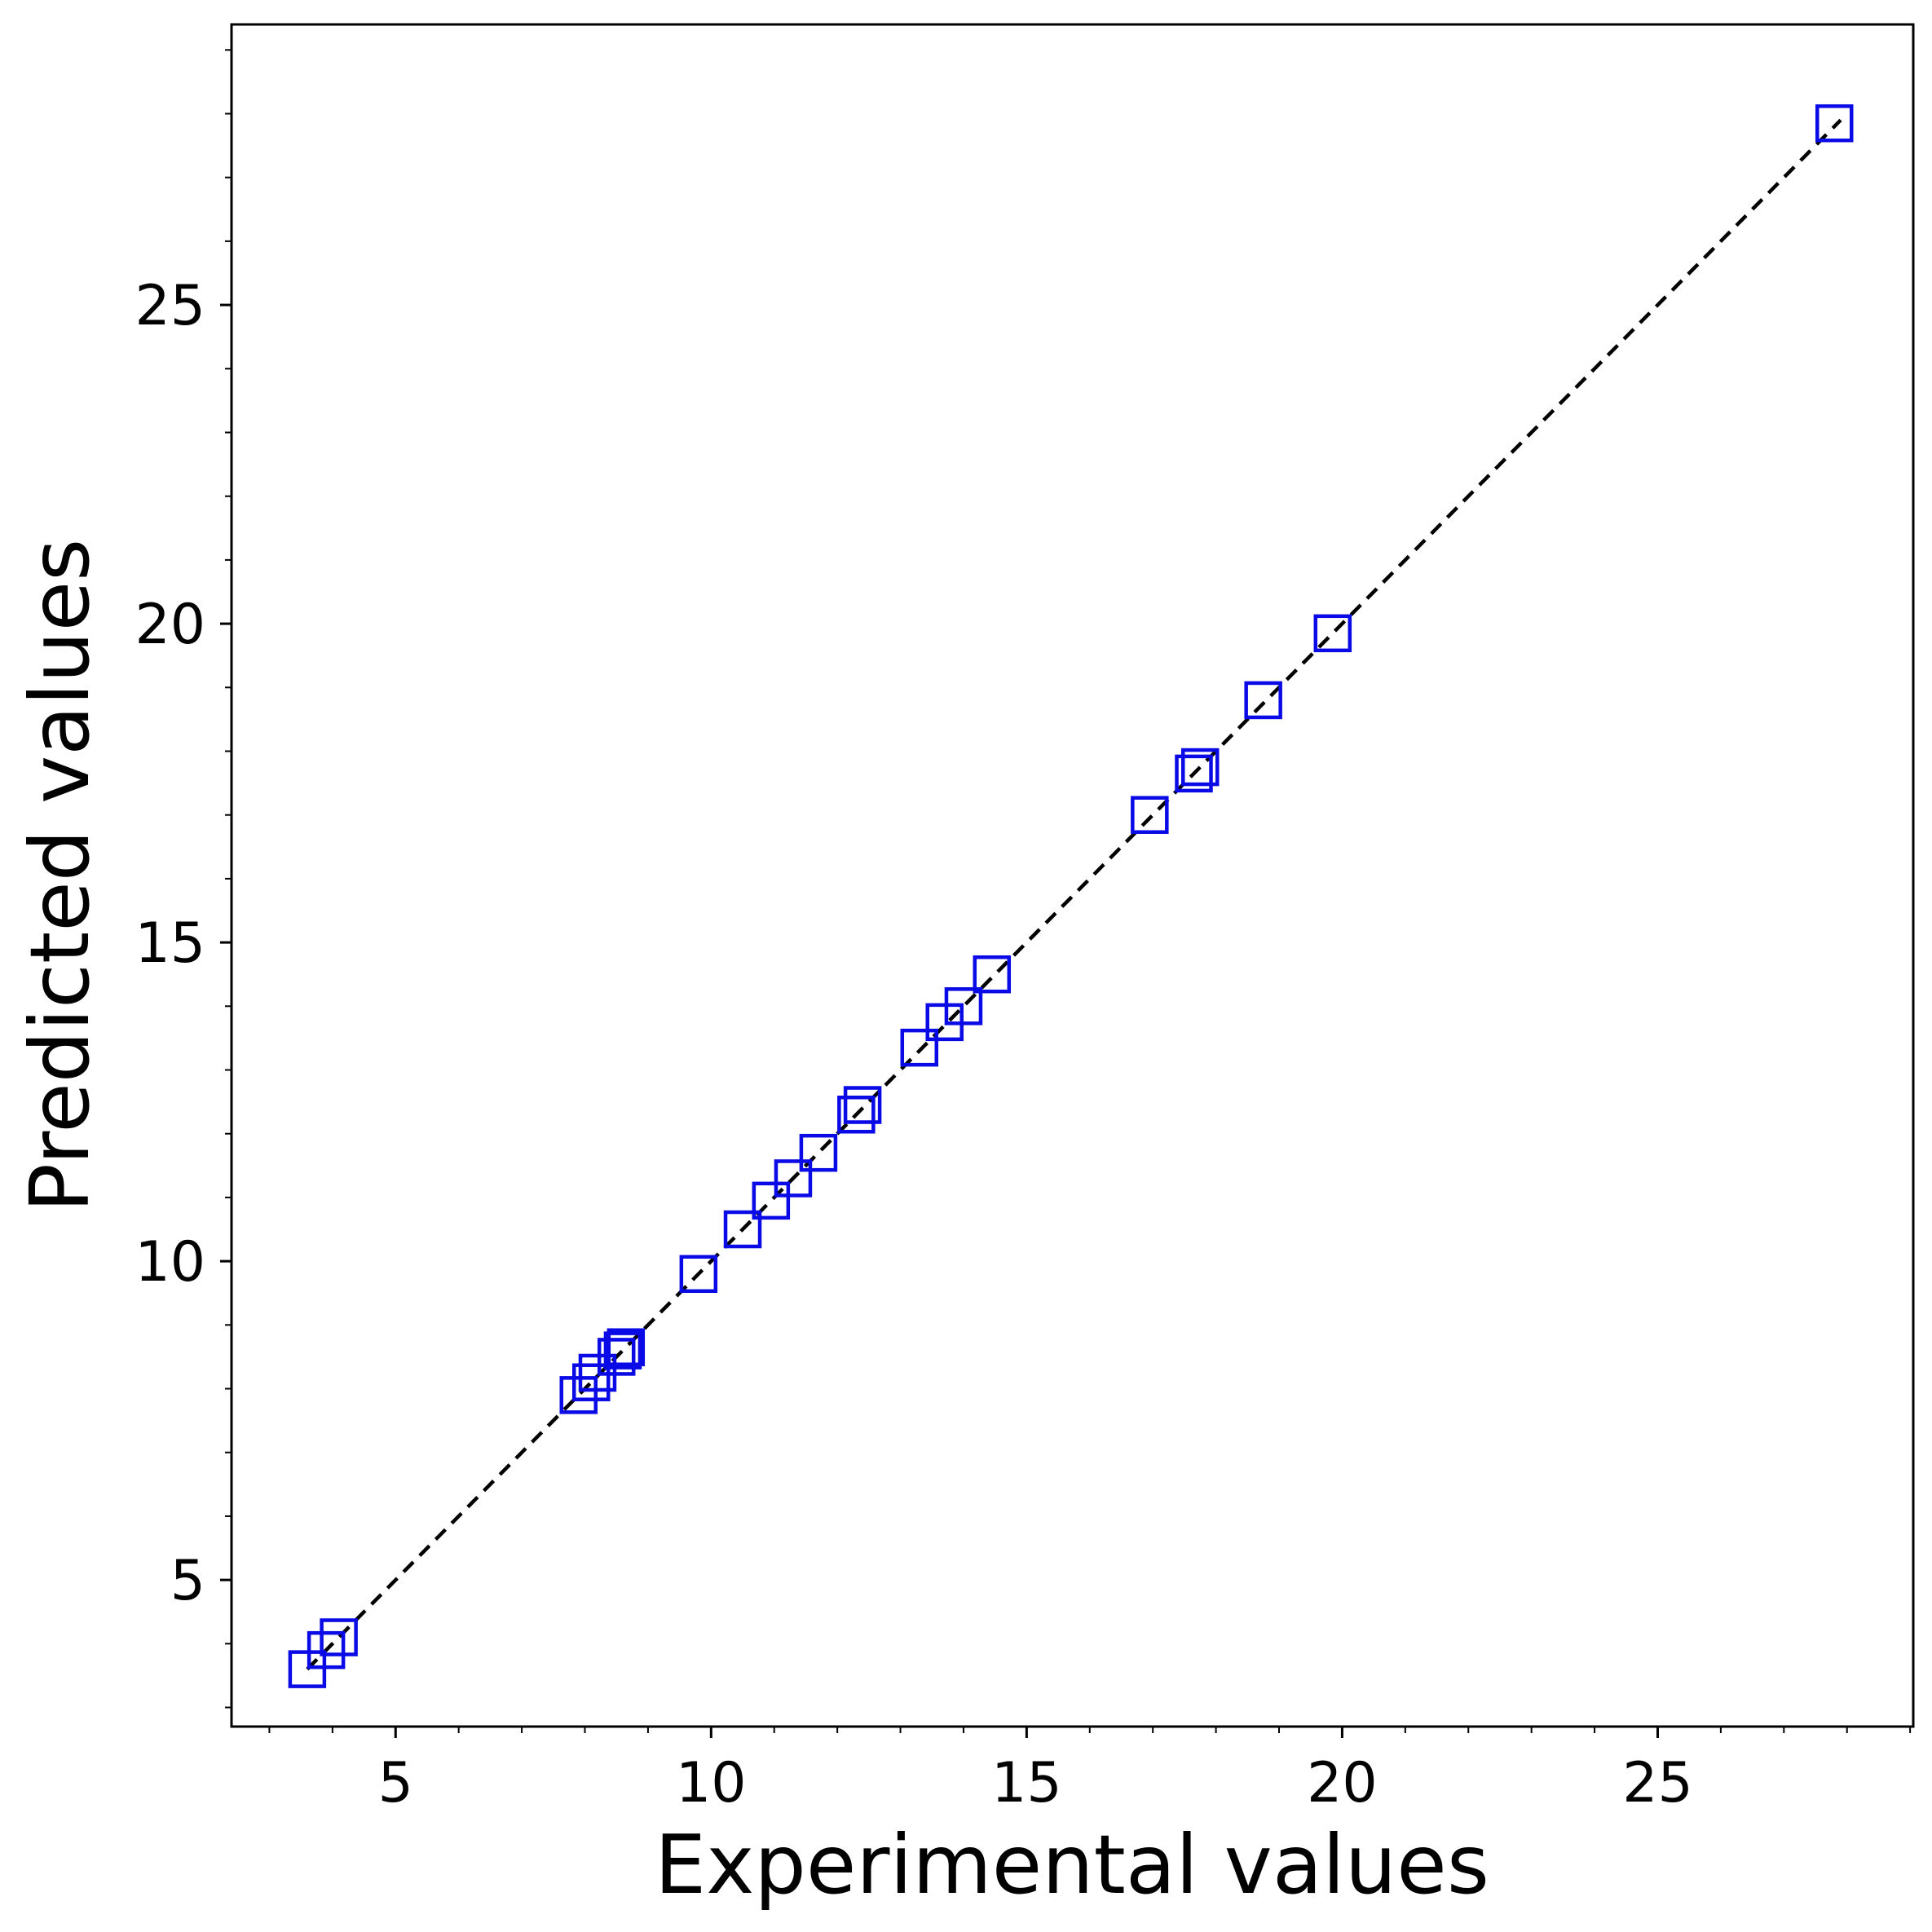 The image size is (1932, 1932). Describe the element at coordinates (711, 1783) in the screenshot. I see `x-tick-label: 10` at that location.